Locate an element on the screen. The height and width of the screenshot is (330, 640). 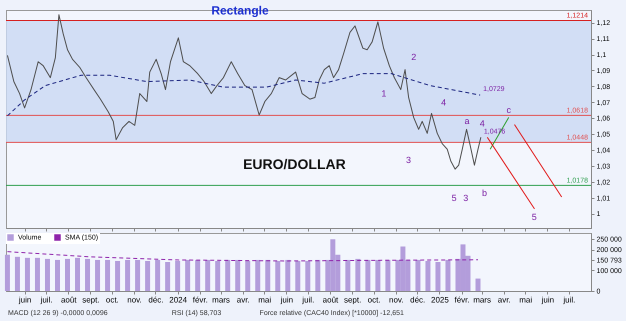
annotation: 2 is located at coordinates (413, 57).